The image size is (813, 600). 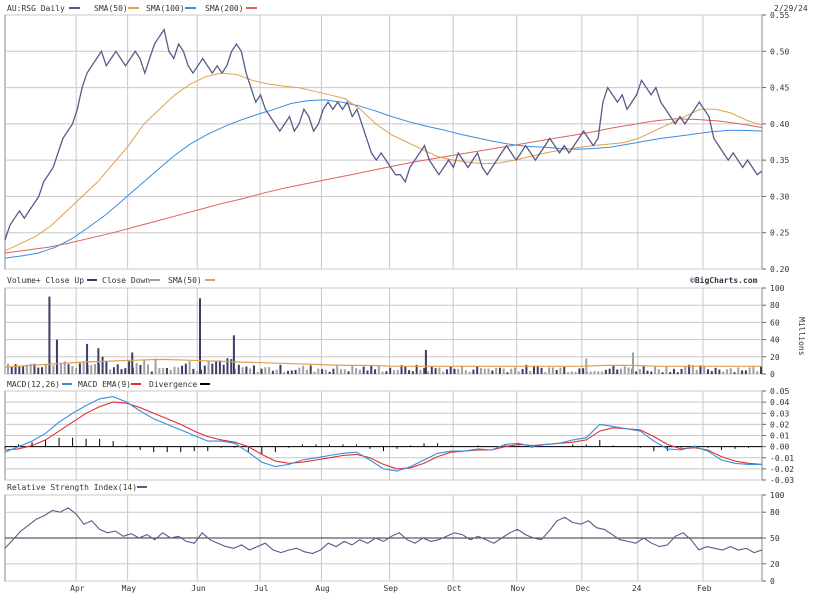 I want to click on symbol-label: AU:RSG Daily, so click(x=36, y=8).